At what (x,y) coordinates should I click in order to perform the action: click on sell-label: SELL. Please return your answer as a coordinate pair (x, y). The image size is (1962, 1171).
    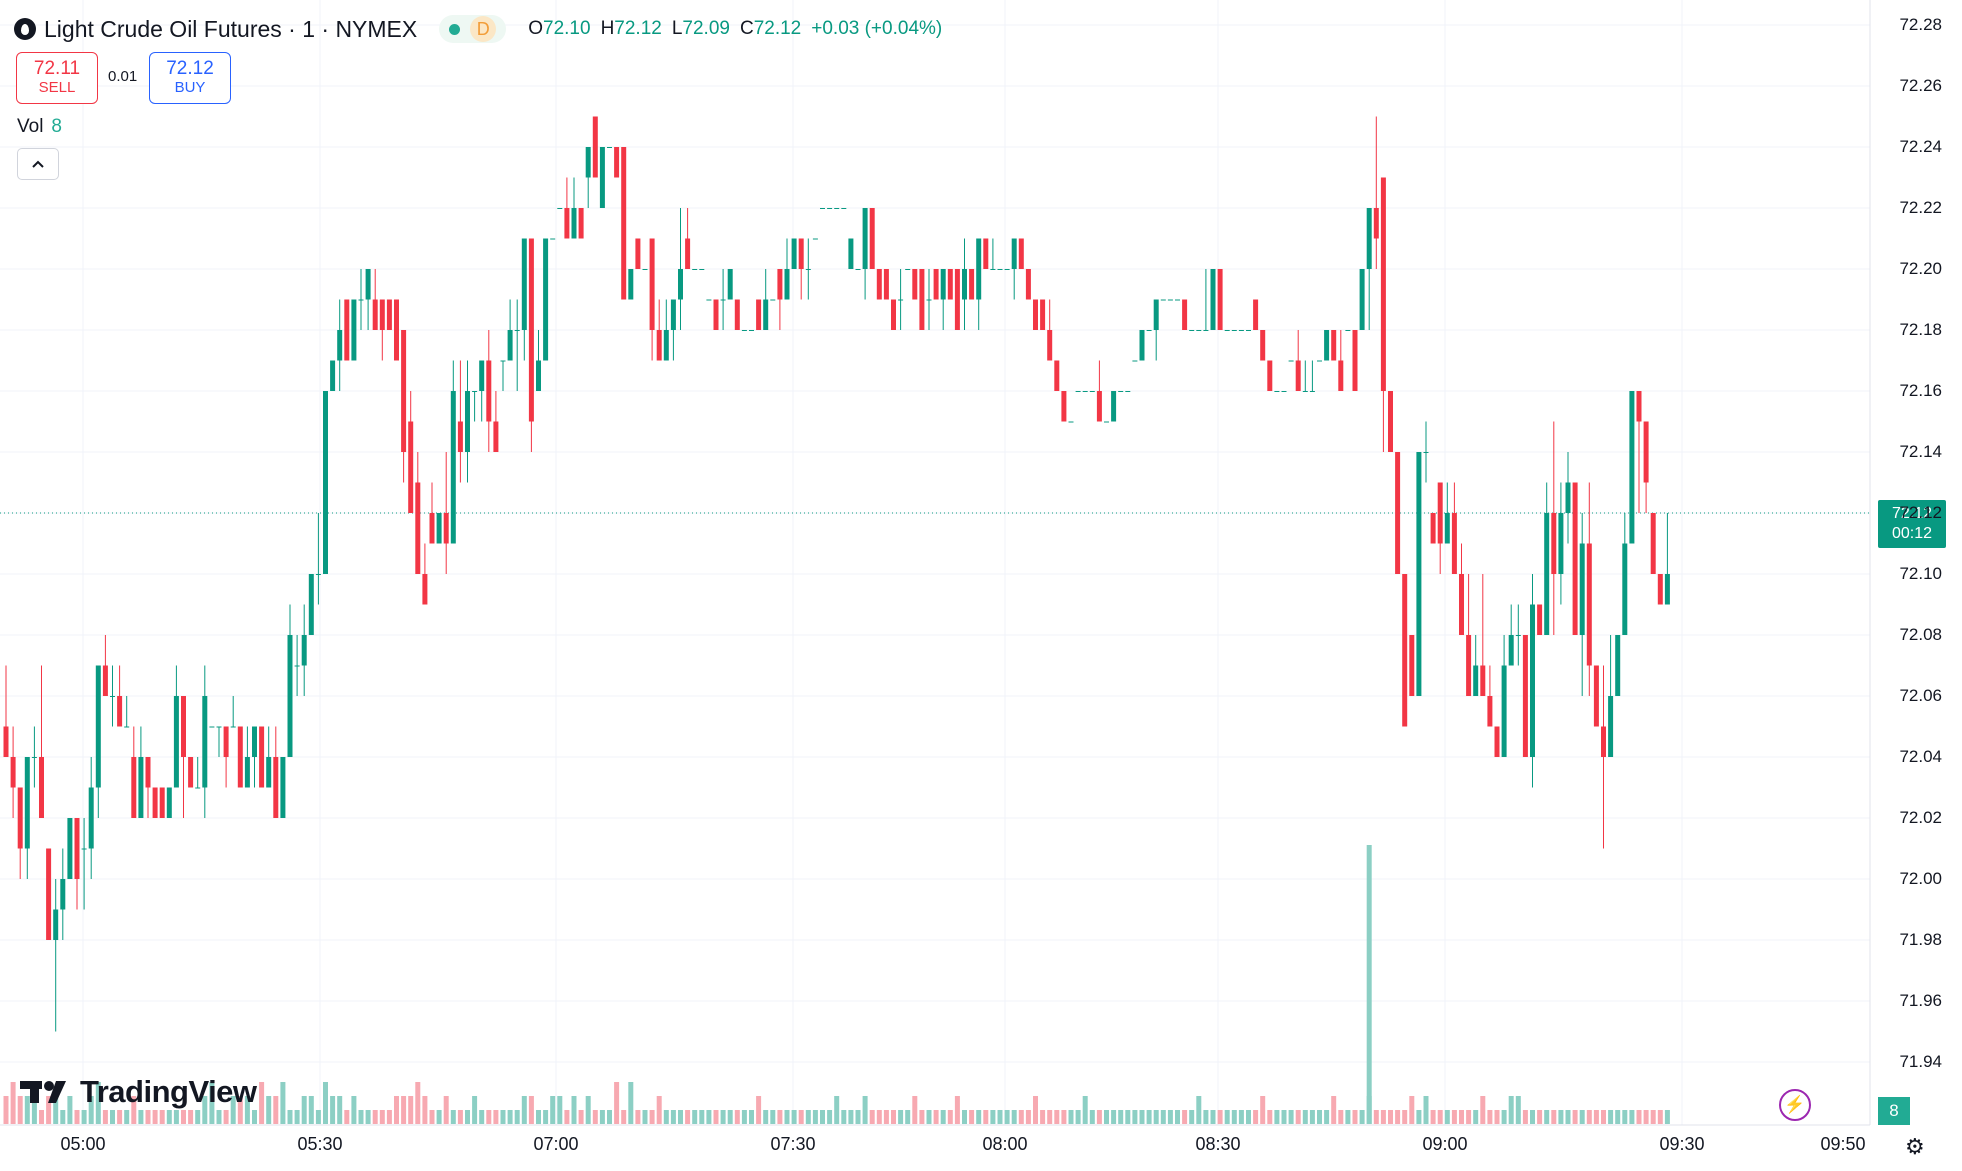
    Looking at the image, I should click on (57, 87).